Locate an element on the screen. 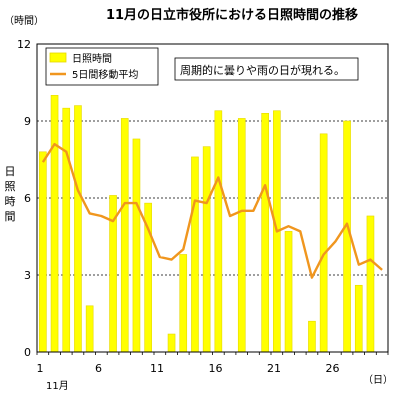 The image size is (400, 400). y-tick-label: 0 is located at coordinates (27, 352).